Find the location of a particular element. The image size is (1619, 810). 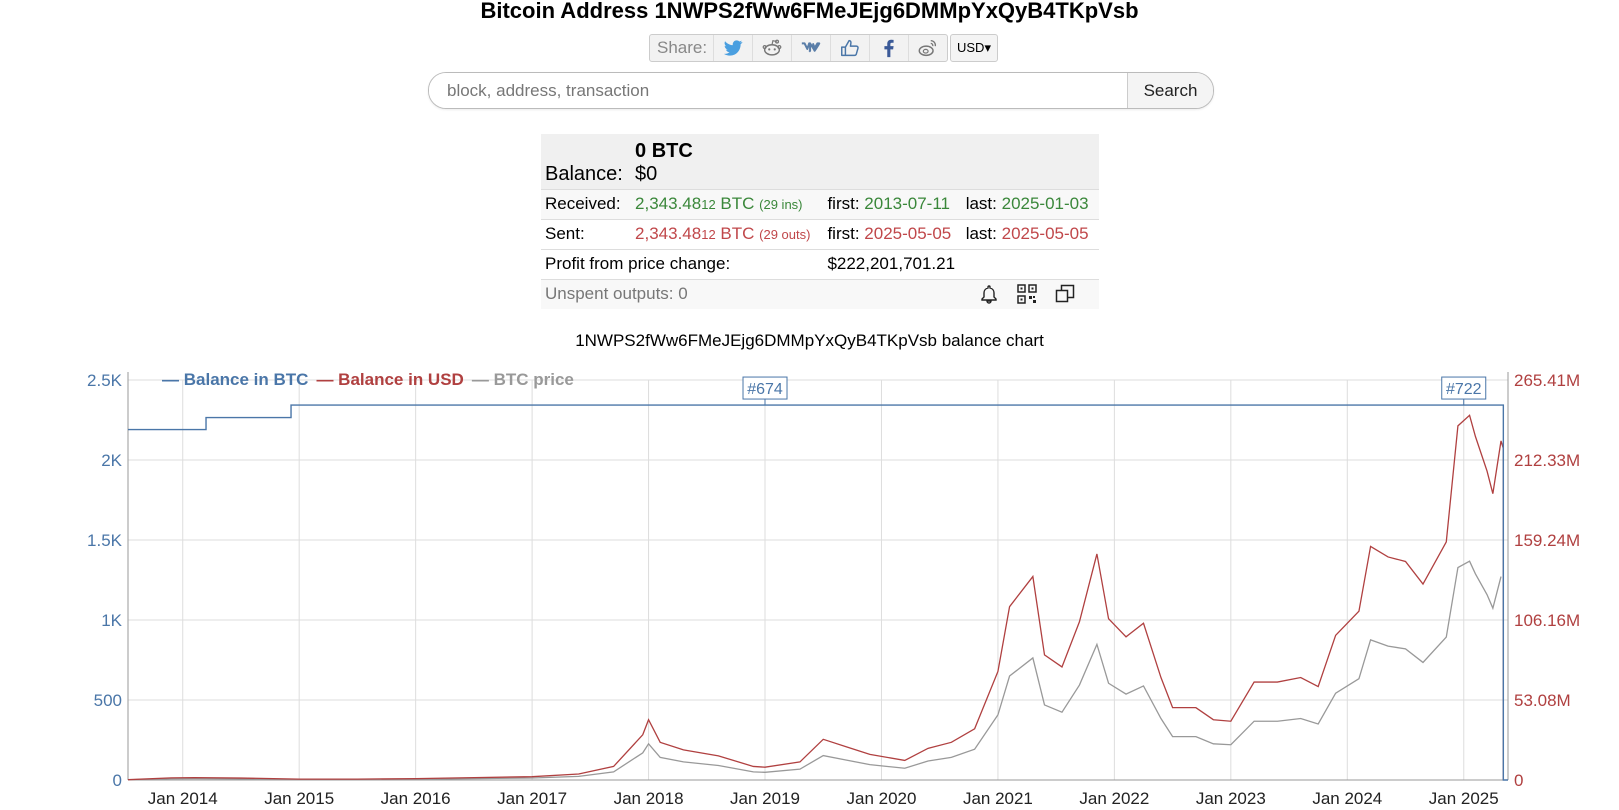

sent-count: (29 outs) is located at coordinates (785, 234).